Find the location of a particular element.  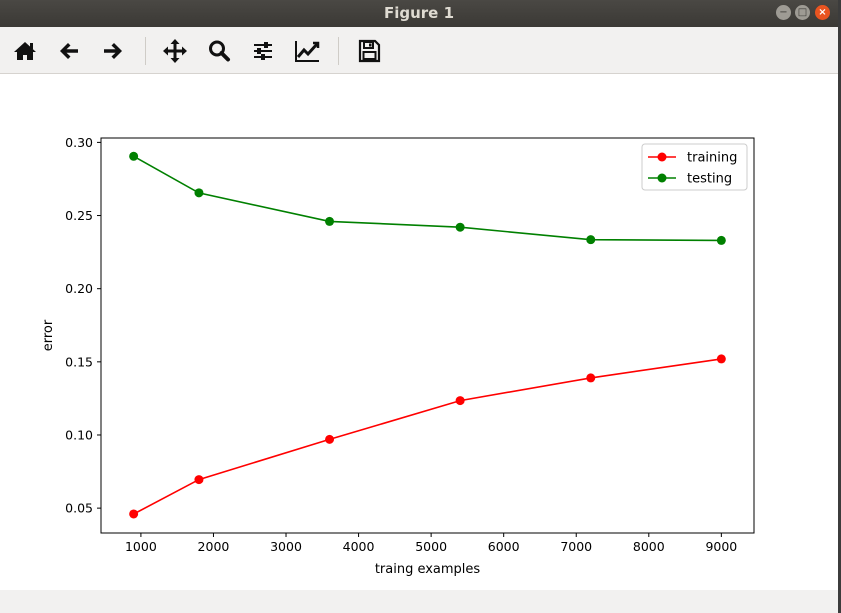

x-tick-label: 4000 is located at coordinates (359, 546).